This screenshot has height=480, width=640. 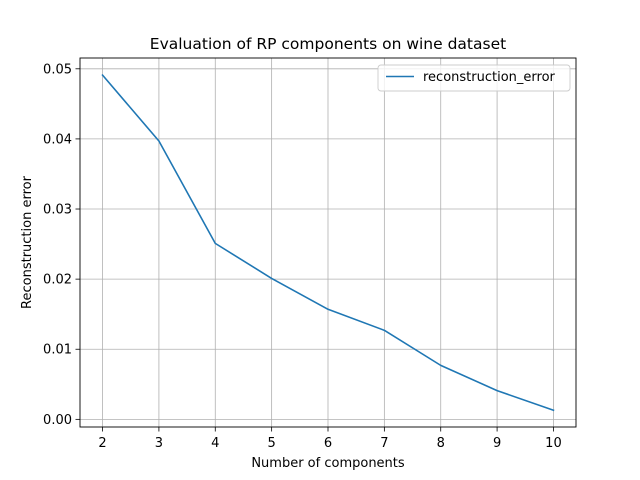 I want to click on x-tick-label: 3, so click(x=159, y=443).